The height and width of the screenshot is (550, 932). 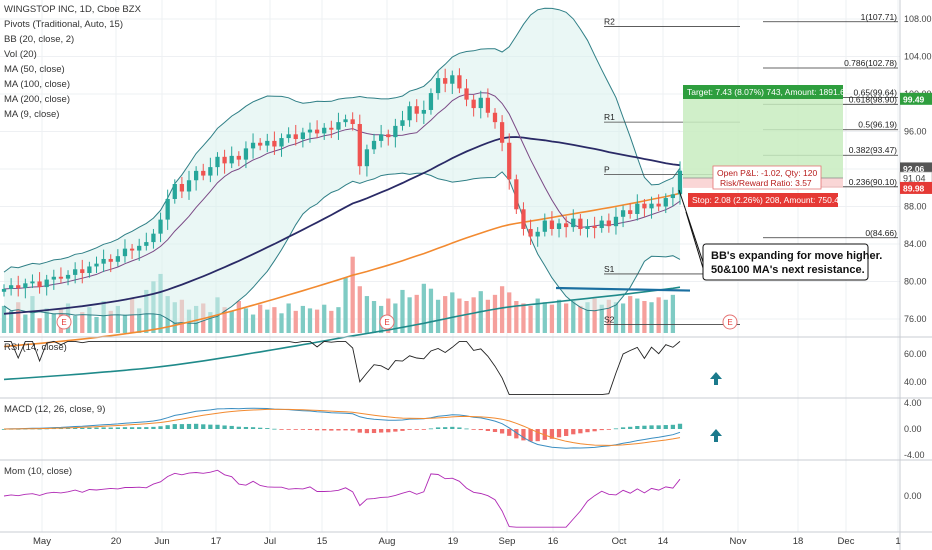 What do you see at coordinates (914, 455) in the screenshot?
I see `macd-tick-label: -4.00` at bounding box center [914, 455].